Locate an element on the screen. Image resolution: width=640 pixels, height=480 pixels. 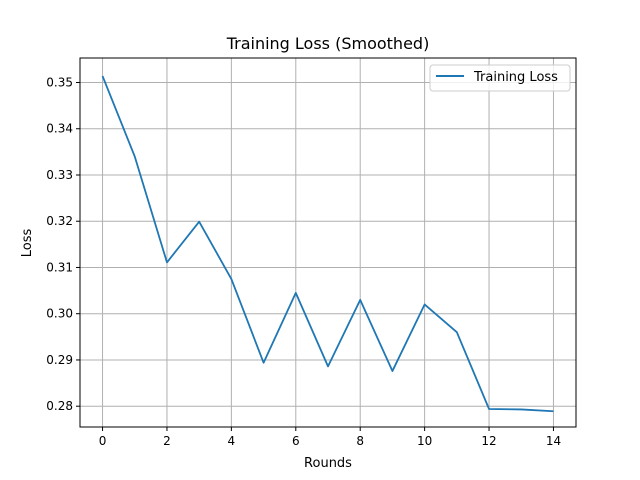
y-tick-label: 0.30 is located at coordinates (59, 314).